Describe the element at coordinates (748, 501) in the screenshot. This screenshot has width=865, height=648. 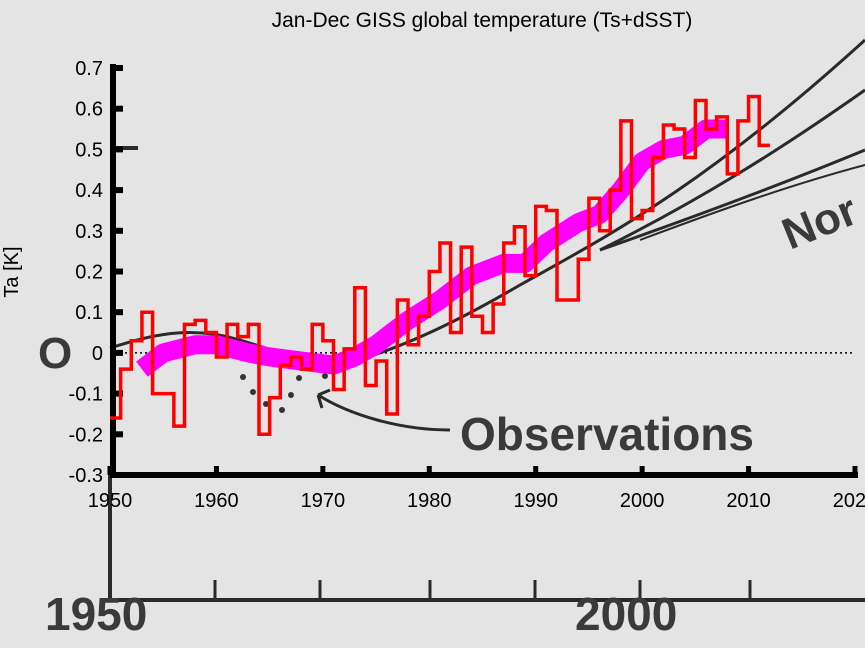
I see `x-tick-label: 2010` at that location.